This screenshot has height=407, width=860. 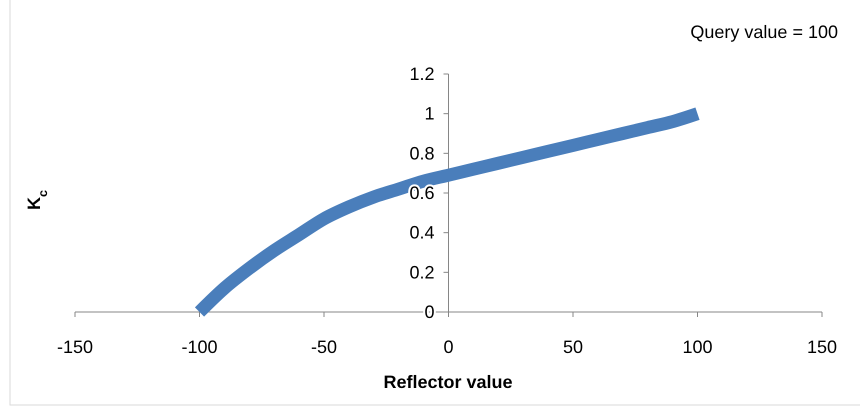 What do you see at coordinates (429, 114) in the screenshot?
I see `y-tick-label: 1` at bounding box center [429, 114].